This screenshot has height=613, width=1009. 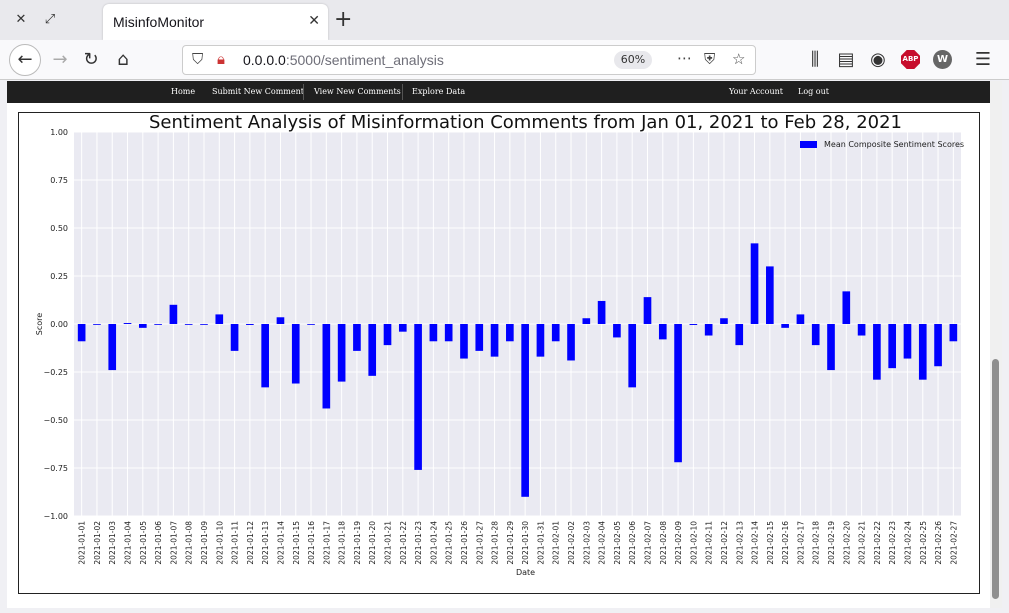 What do you see at coordinates (907, 543) in the screenshot?
I see `x-tick-label: 2021-02-24` at bounding box center [907, 543].